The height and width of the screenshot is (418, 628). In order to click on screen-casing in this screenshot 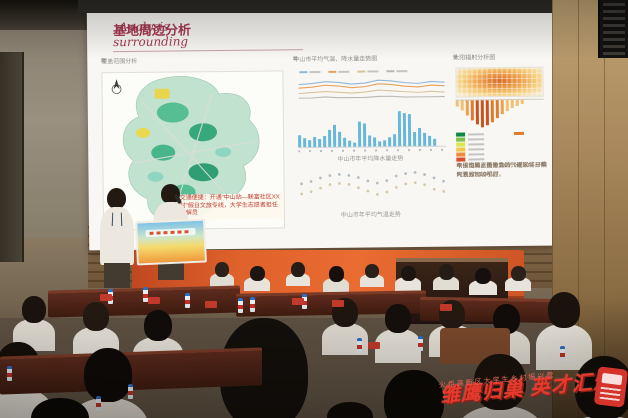, I will do `click(320, 6)`.